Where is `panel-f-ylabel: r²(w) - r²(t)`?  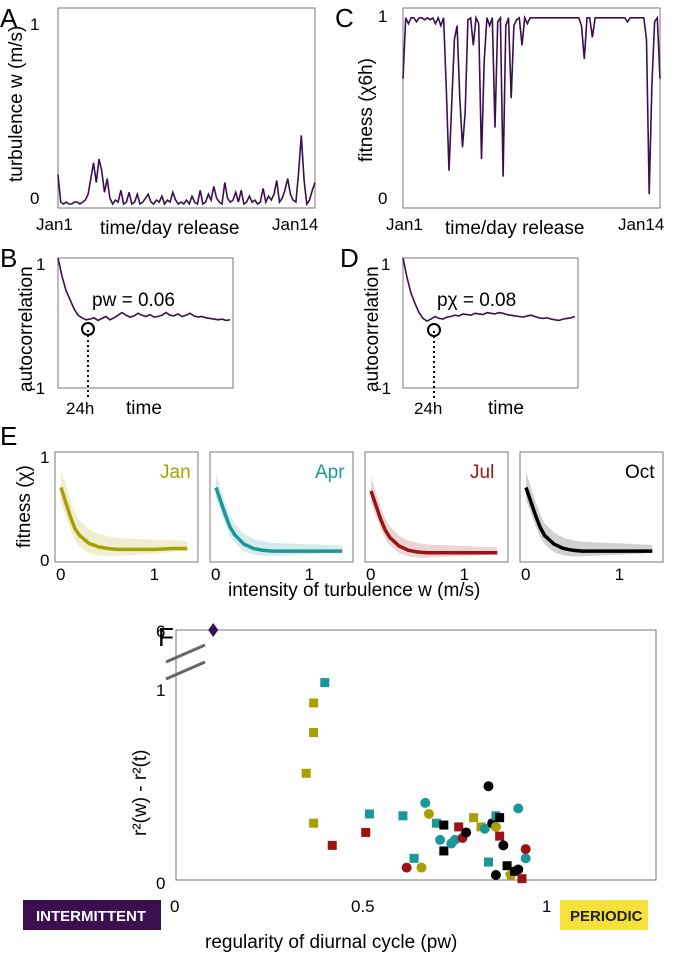 panel-f-ylabel: r²(w) - r²(t) is located at coordinates (140, 792).